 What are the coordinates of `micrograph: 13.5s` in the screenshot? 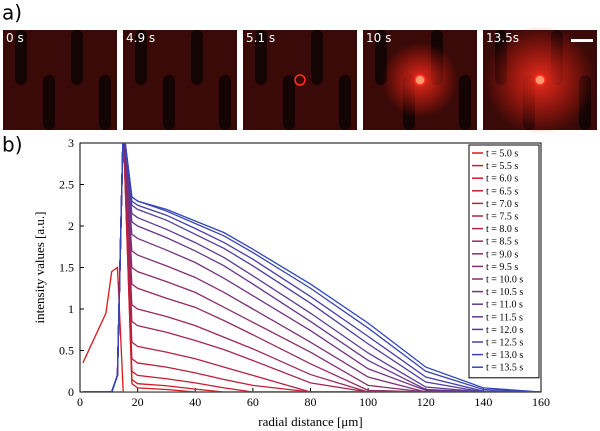 It's located at (540, 80).